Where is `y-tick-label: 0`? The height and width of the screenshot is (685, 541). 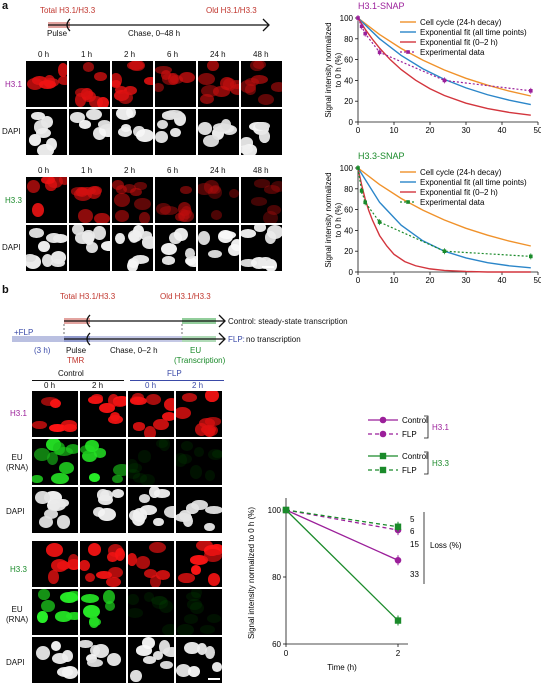
y-tick-label: 0 is located at coordinates (351, 272).